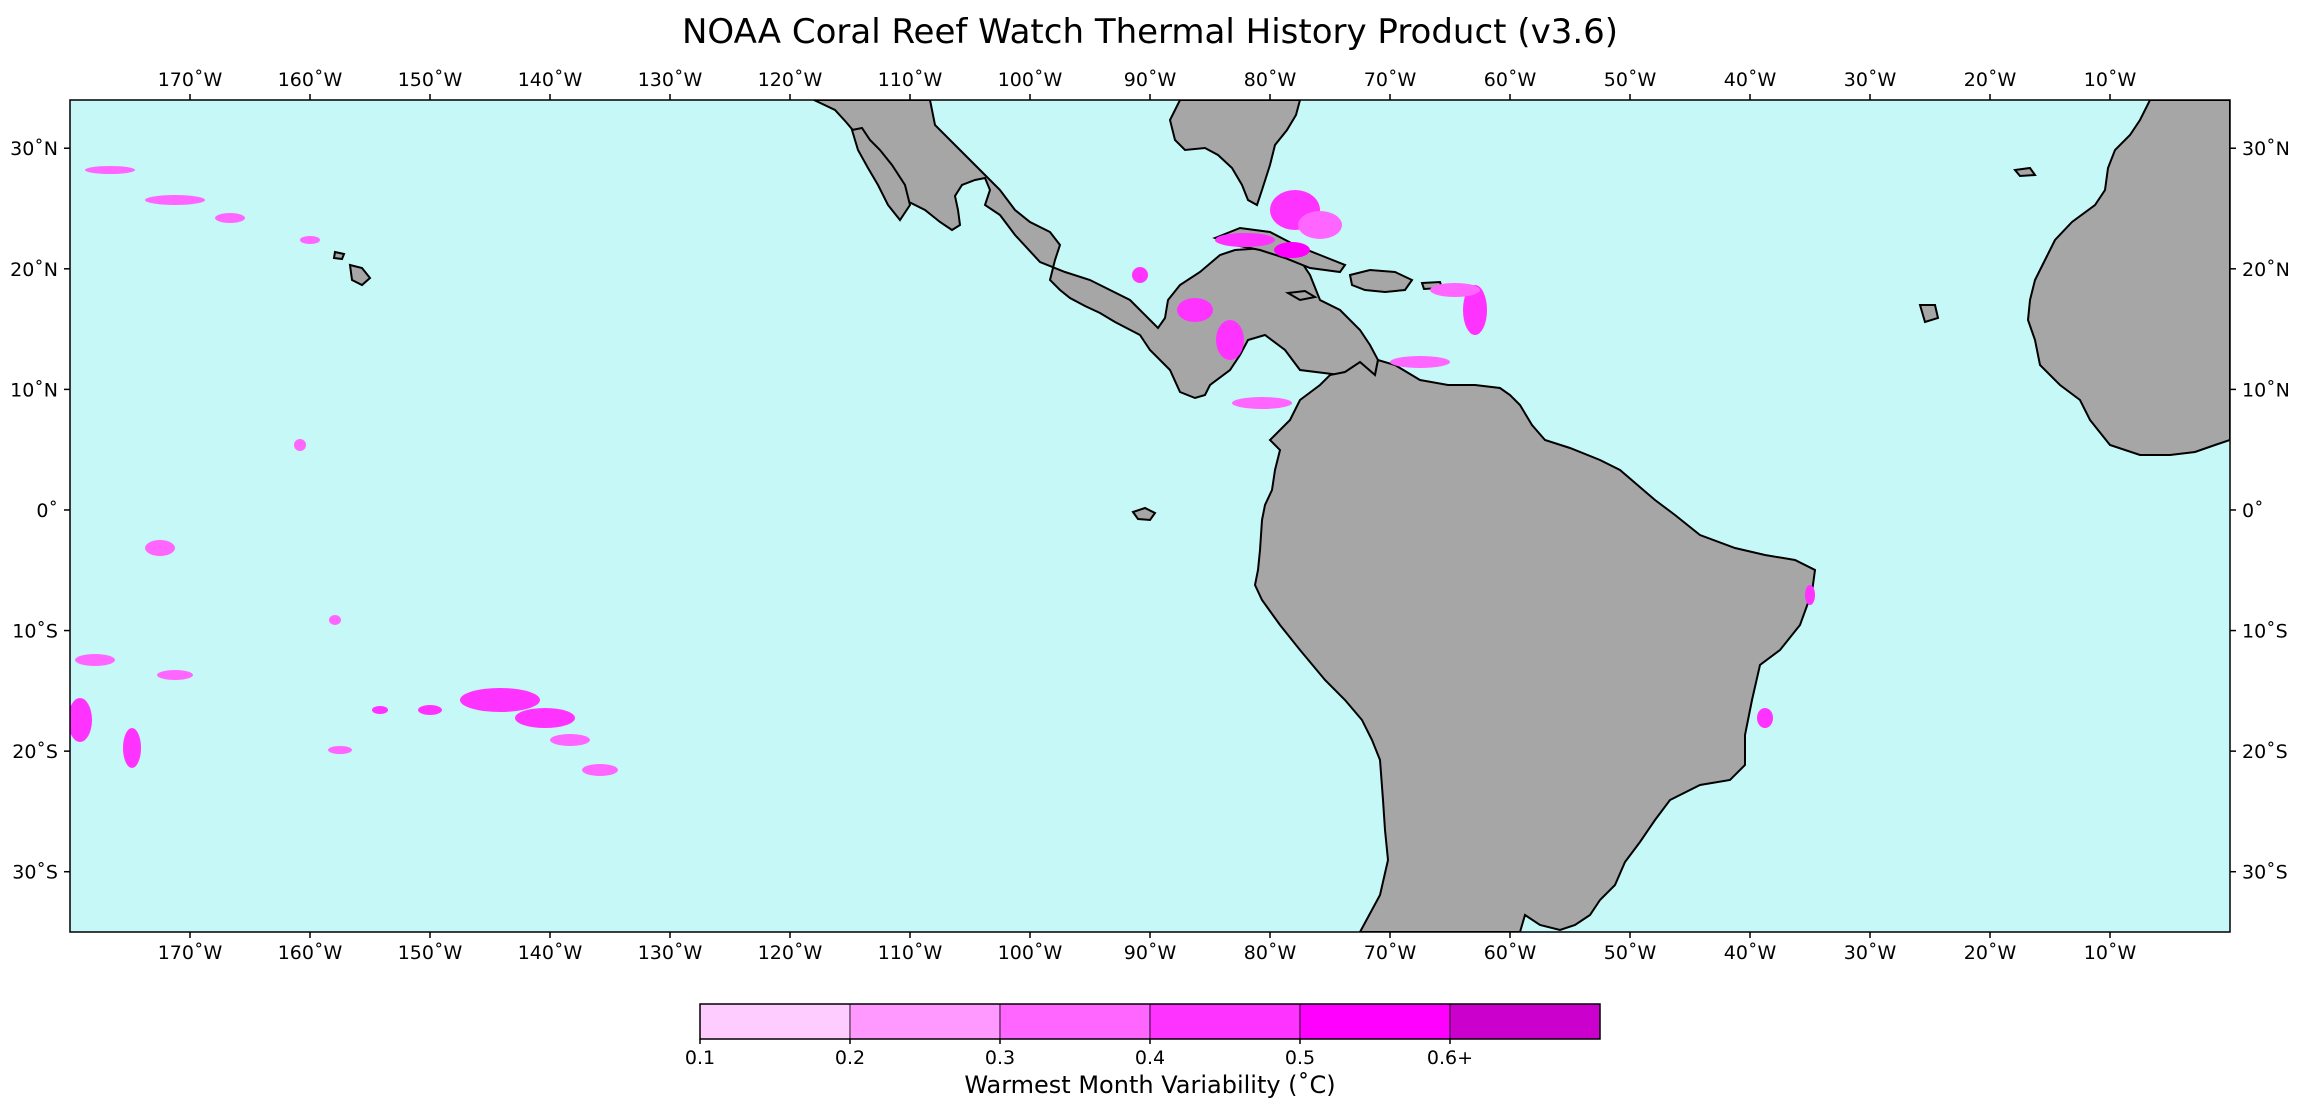  What do you see at coordinates (35, 752) in the screenshot?
I see `lat-tick-label-left: 20˚S` at bounding box center [35, 752].